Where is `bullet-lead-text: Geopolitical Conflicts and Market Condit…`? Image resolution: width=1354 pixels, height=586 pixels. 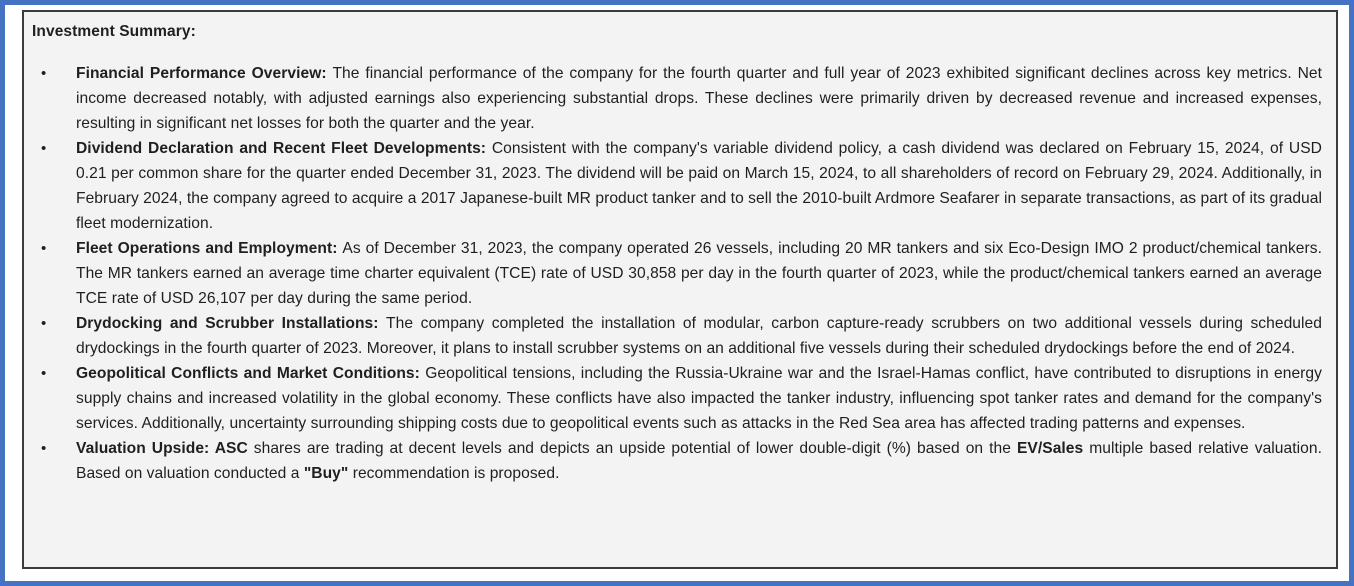 bullet-lead-text: Geopolitical Conflicts and Market Condit… is located at coordinates (251, 373).